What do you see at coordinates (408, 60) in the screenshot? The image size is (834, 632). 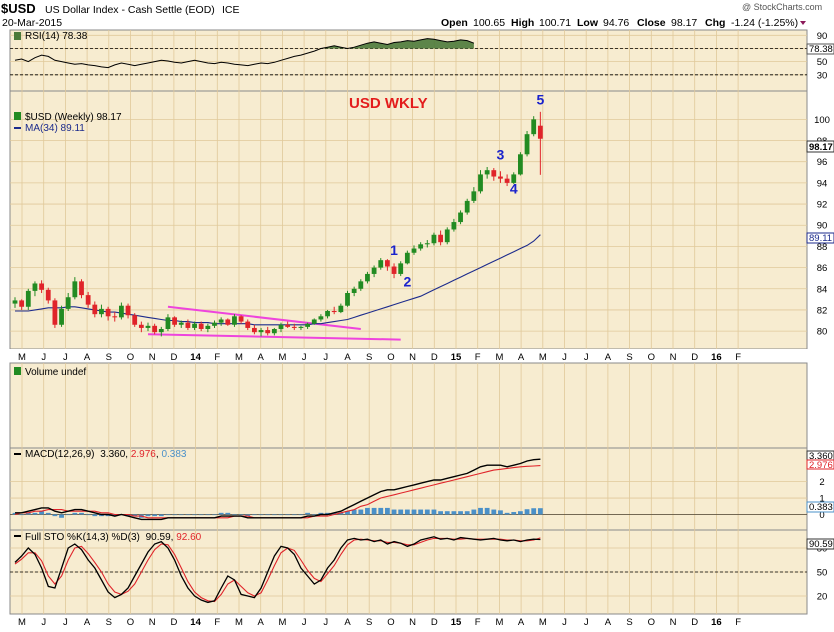 I see `rsi-panel` at bounding box center [408, 60].